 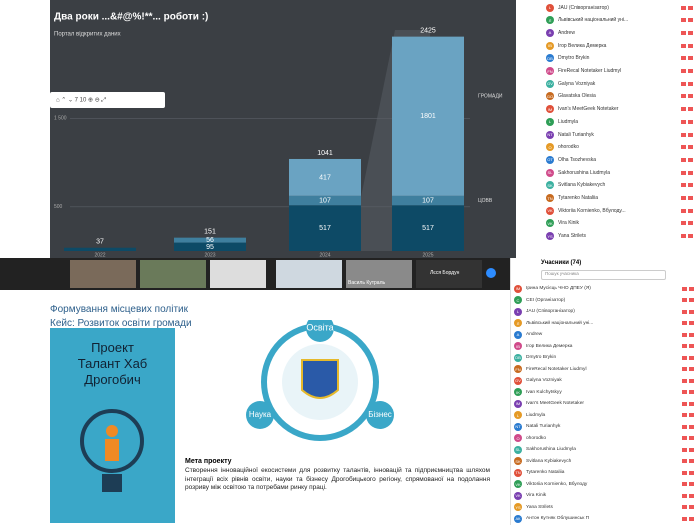 What do you see at coordinates (550, 20) in the screenshot?
I see `avatar: Л` at bounding box center [550, 20].